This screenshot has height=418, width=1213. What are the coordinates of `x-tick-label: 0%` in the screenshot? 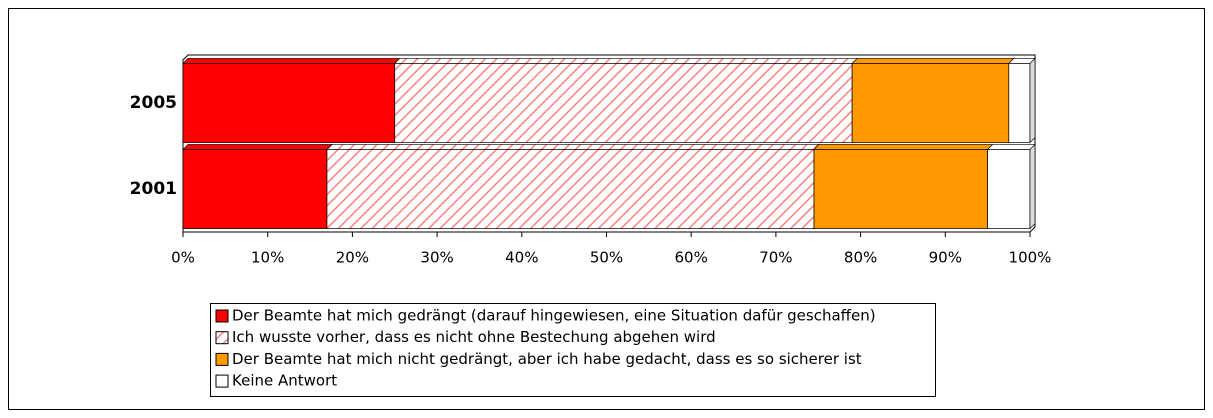 It's located at (183, 258).